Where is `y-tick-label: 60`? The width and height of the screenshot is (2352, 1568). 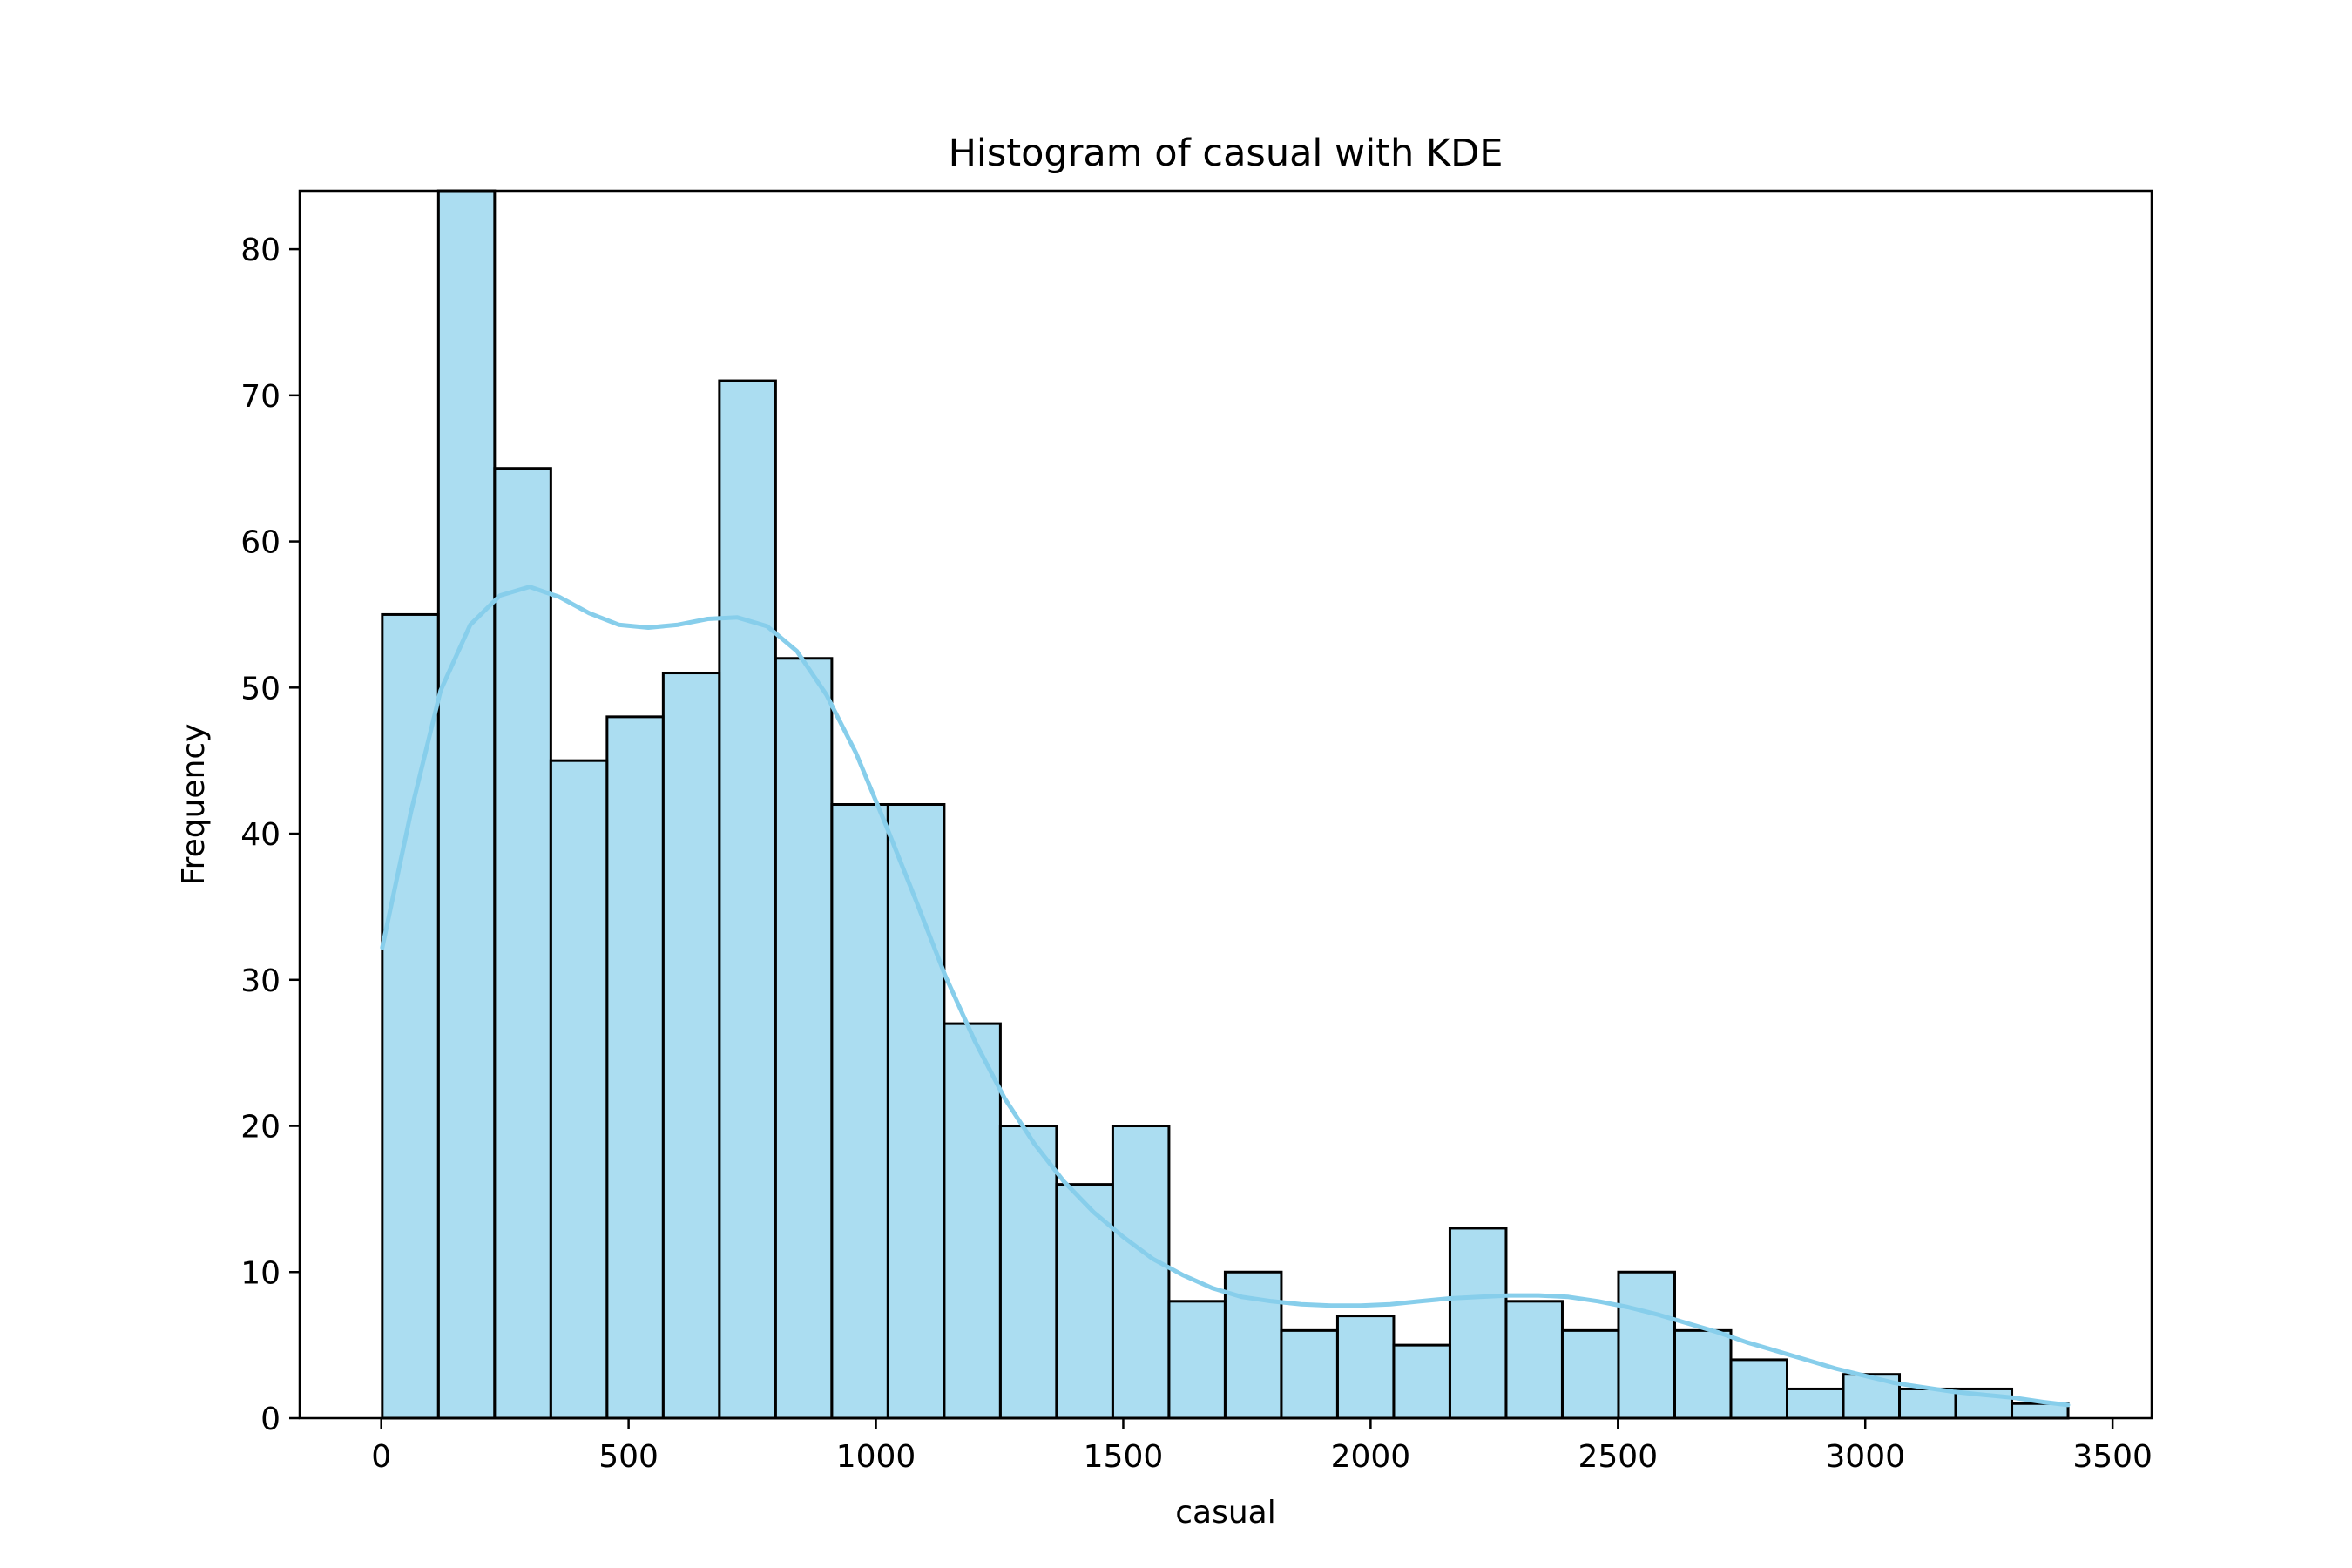
y-tick-label: 60 is located at coordinates (260, 543).